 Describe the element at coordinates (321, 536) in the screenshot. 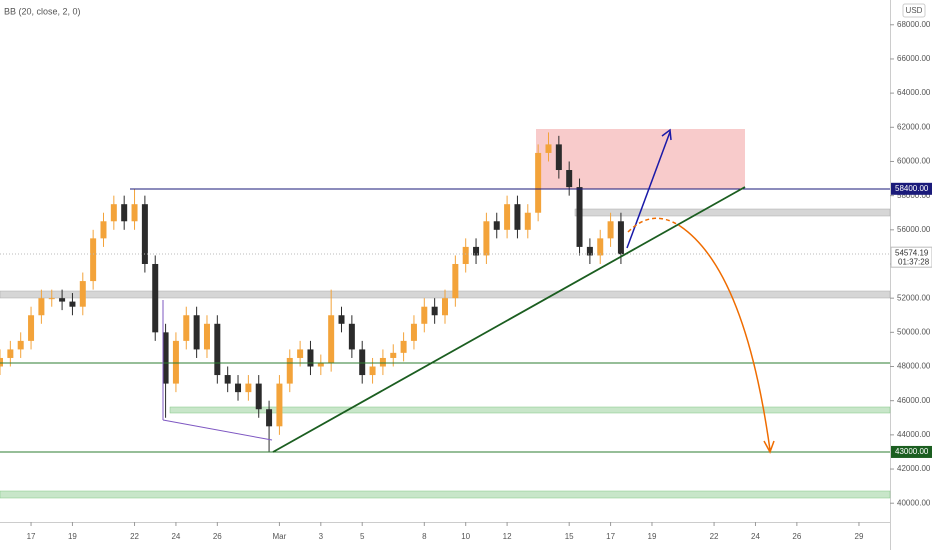

I see `x-tick-label: 3` at that location.